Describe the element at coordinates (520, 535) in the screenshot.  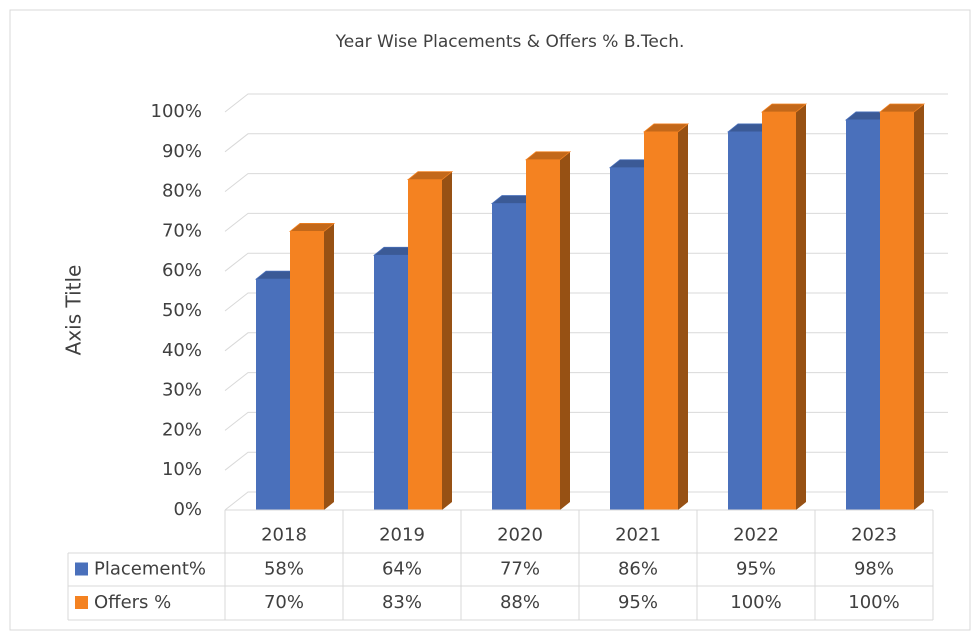
I see `x-tick-label: 2020` at that location.